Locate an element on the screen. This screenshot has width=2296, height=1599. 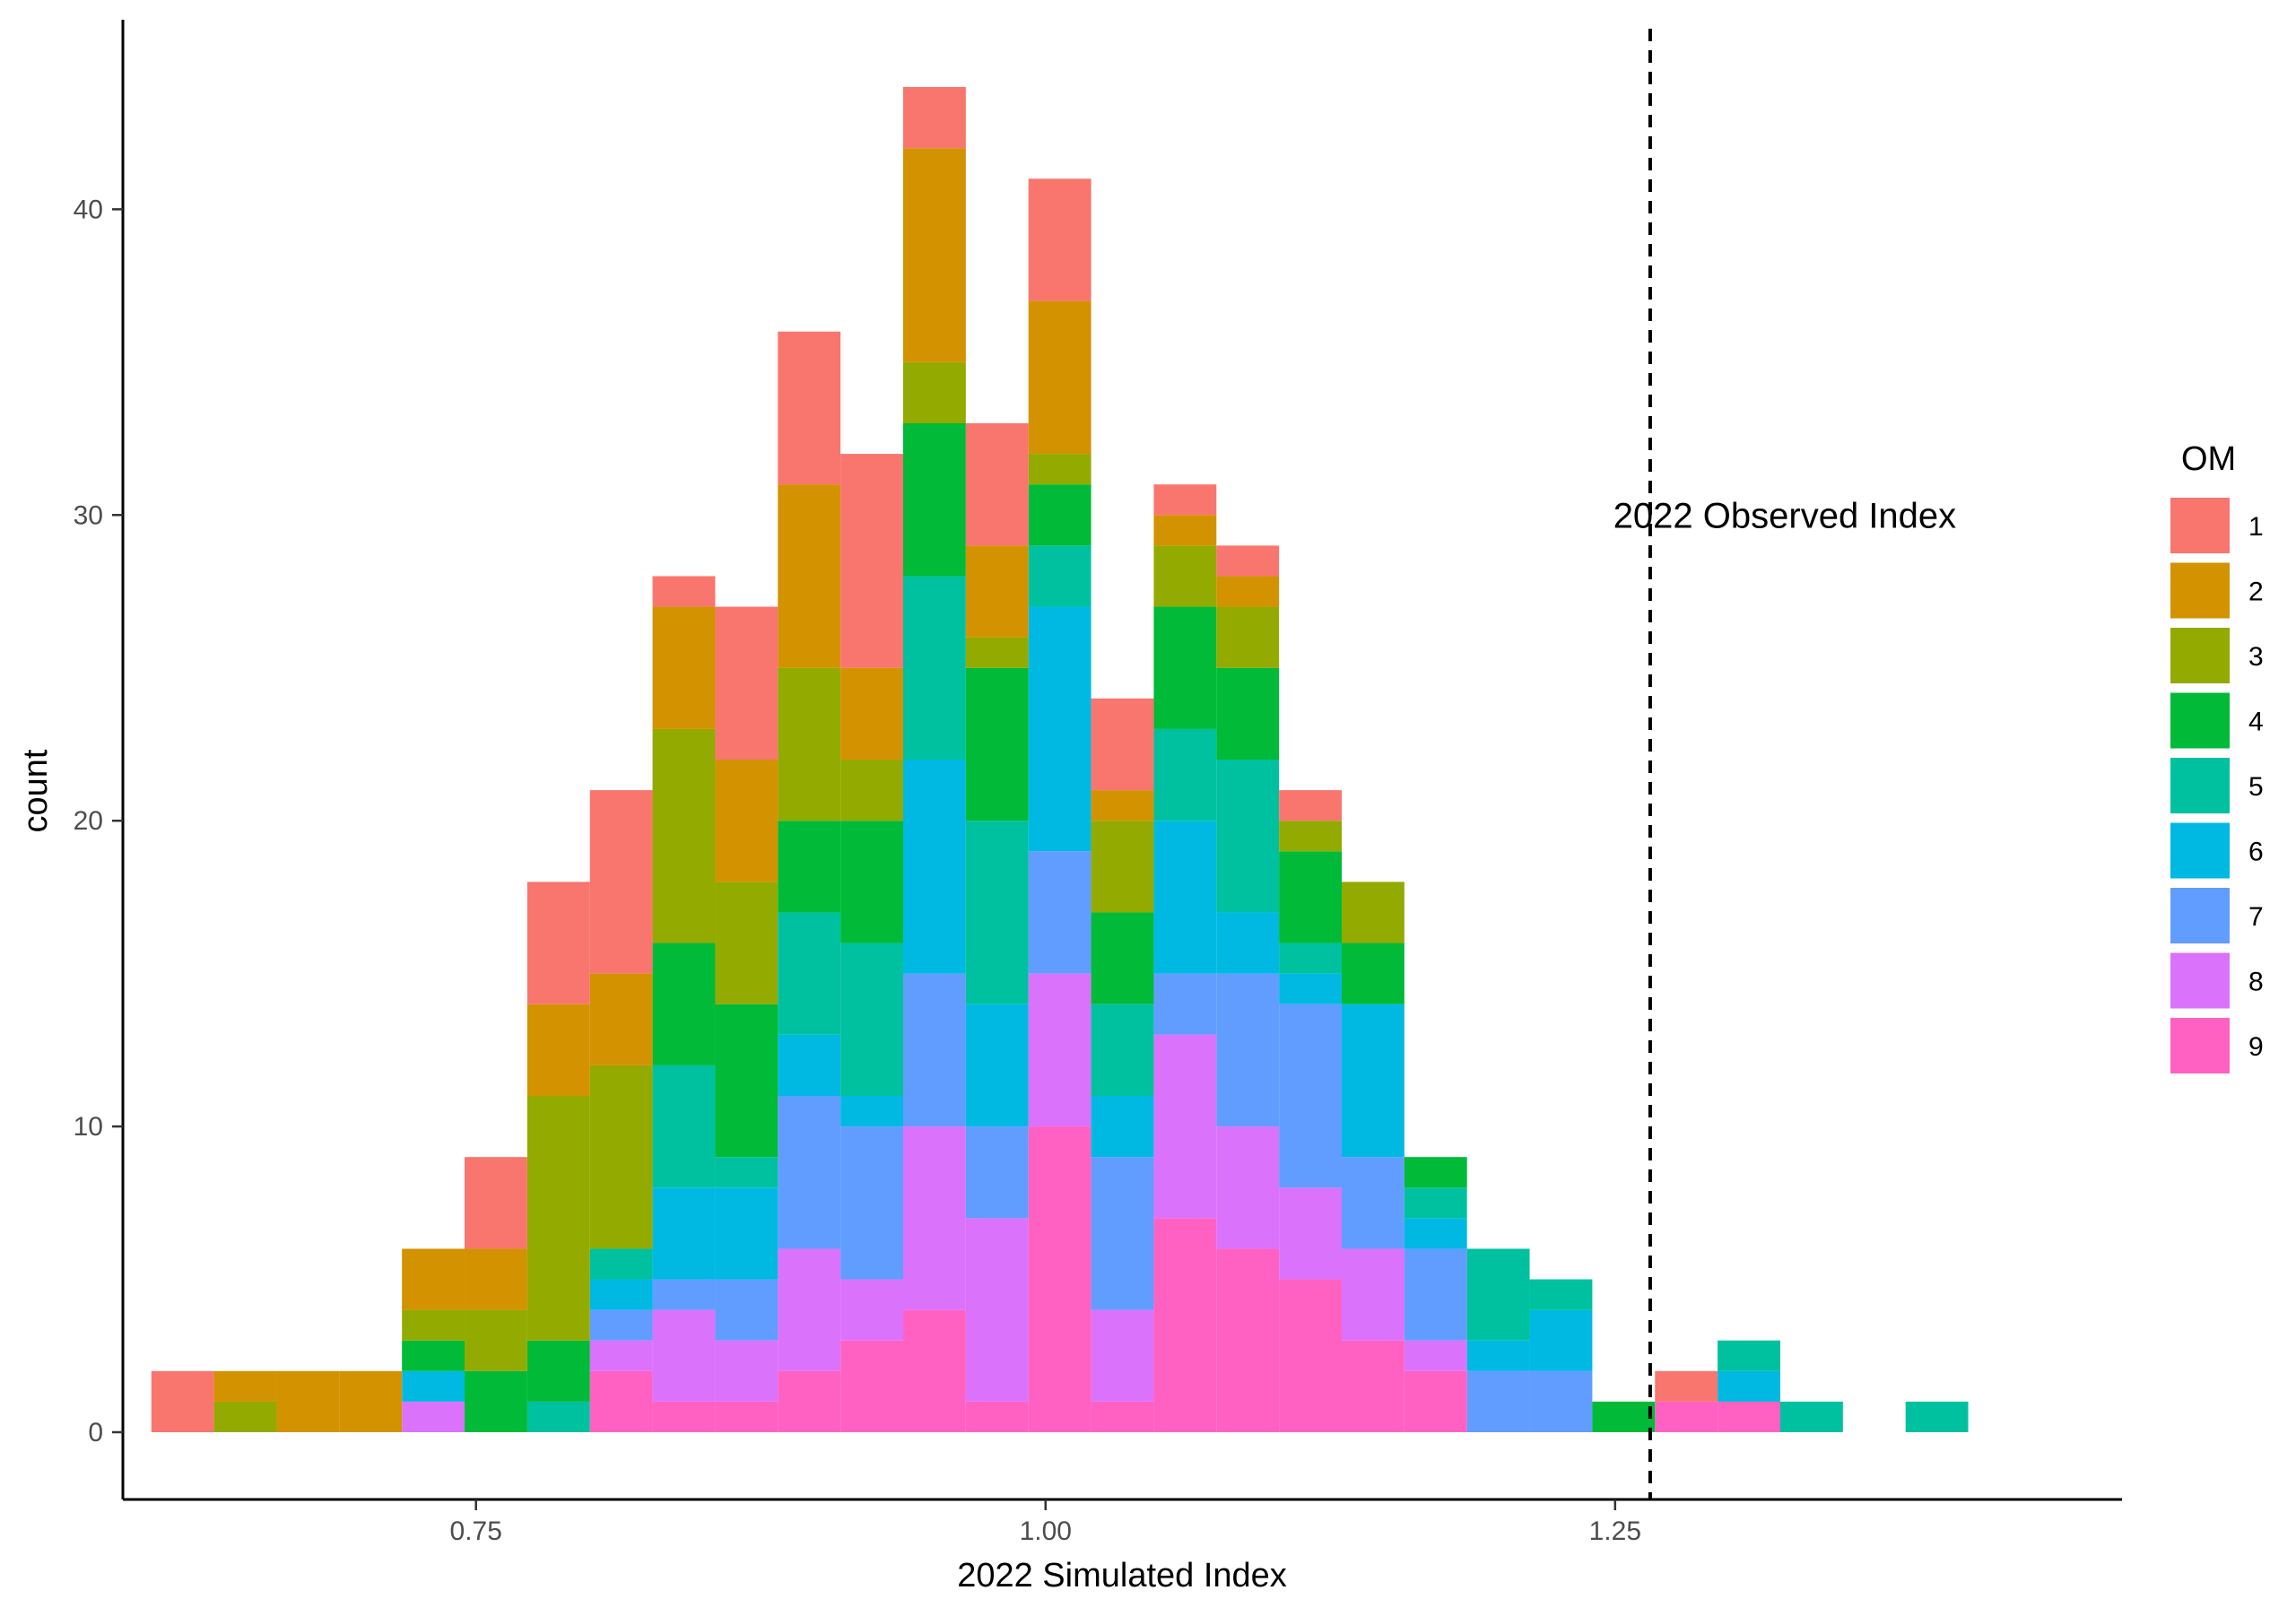
legend-label-om-7: 7 is located at coordinates (2256, 917).